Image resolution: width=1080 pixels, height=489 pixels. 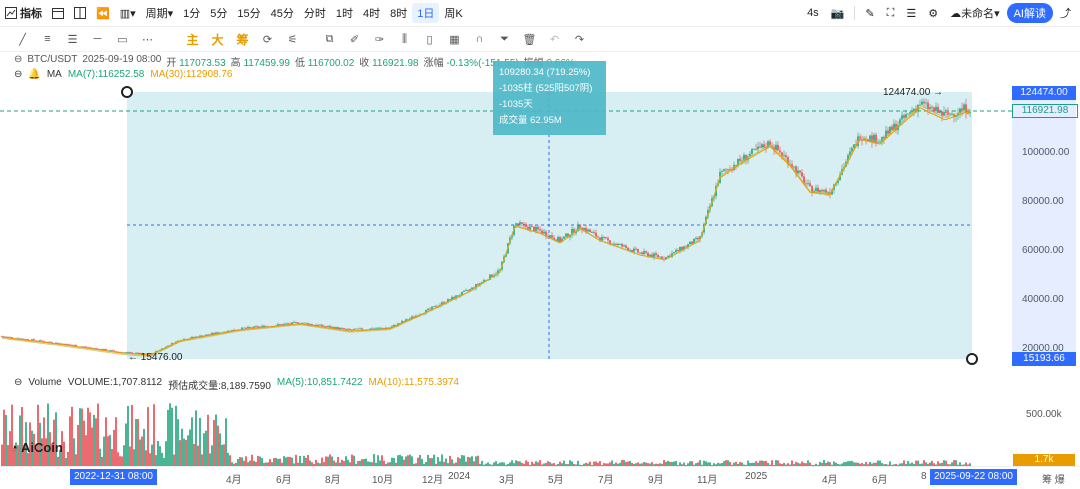 What do you see at coordinates (479, 39) in the screenshot?
I see `magnet-icon: ∩` at bounding box center [479, 39].